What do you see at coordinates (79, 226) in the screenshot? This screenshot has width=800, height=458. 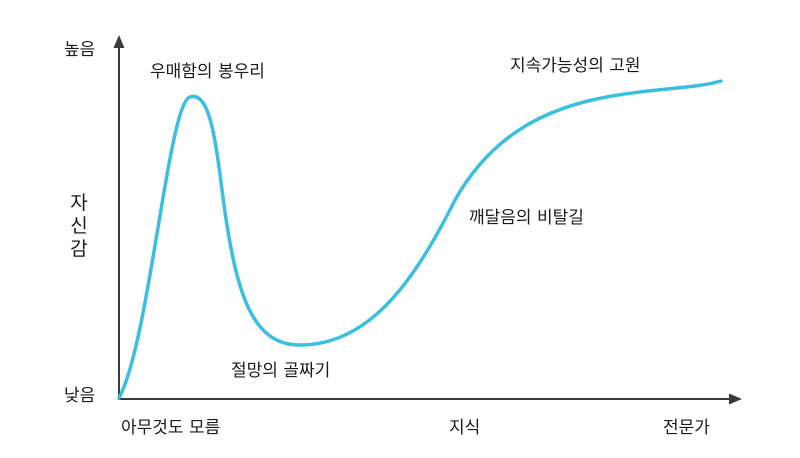 I see `y-axis-label: 자신감` at bounding box center [79, 226].